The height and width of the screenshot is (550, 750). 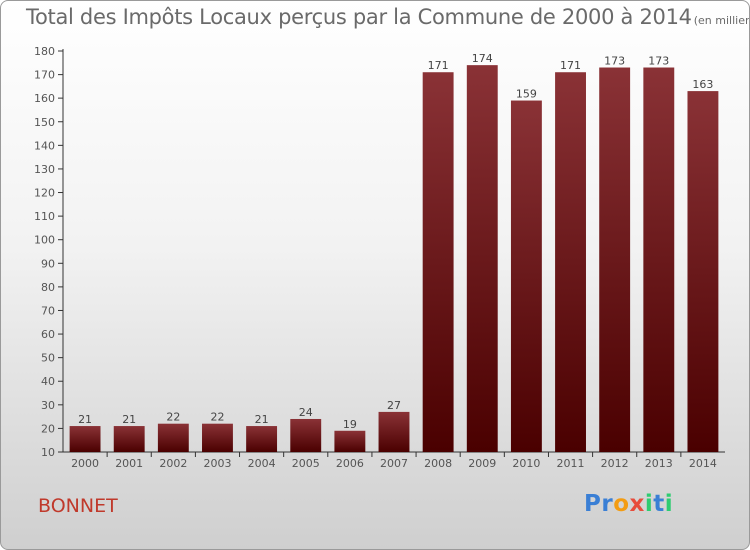 I want to click on y-tick-label: 180, so click(x=44, y=51).